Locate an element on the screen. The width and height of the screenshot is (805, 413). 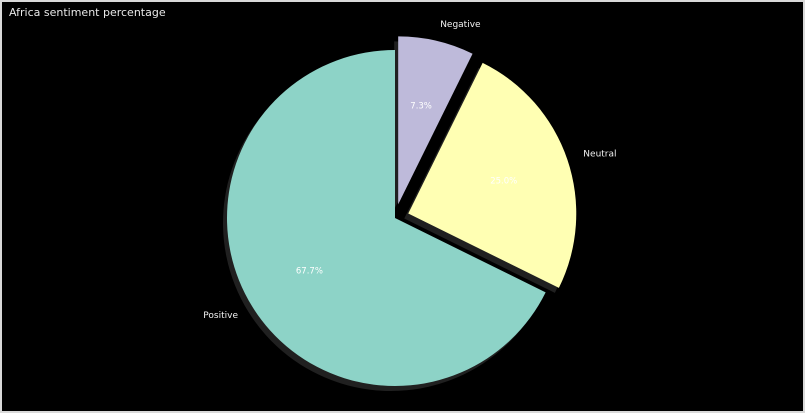
slice-label-negative: Negative is located at coordinates (460, 25).